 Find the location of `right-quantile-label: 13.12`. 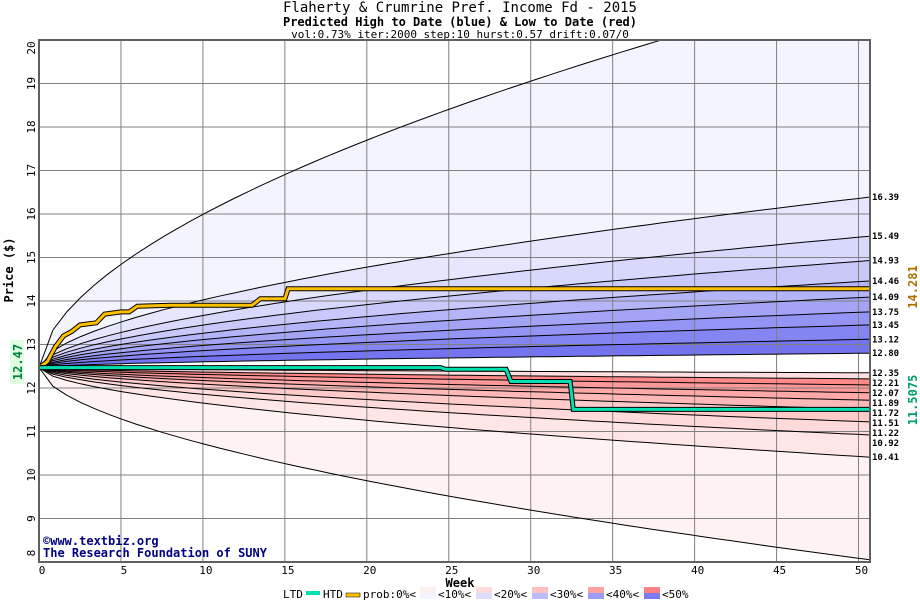

right-quantile-label: 13.12 is located at coordinates (885, 340).